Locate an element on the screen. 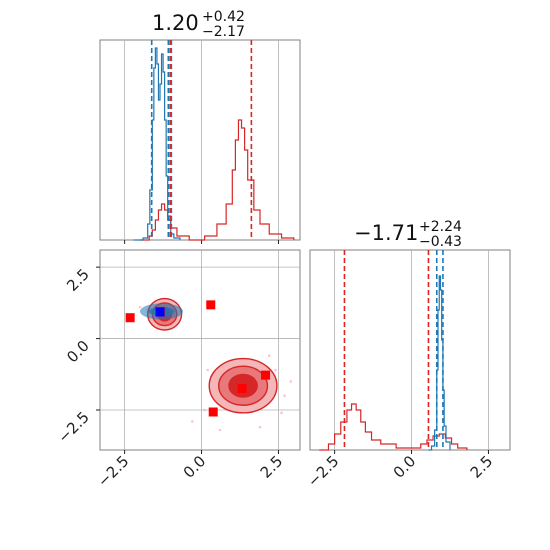 The image size is (550, 550). hist-param2-grid is located at coordinates (411, 350).